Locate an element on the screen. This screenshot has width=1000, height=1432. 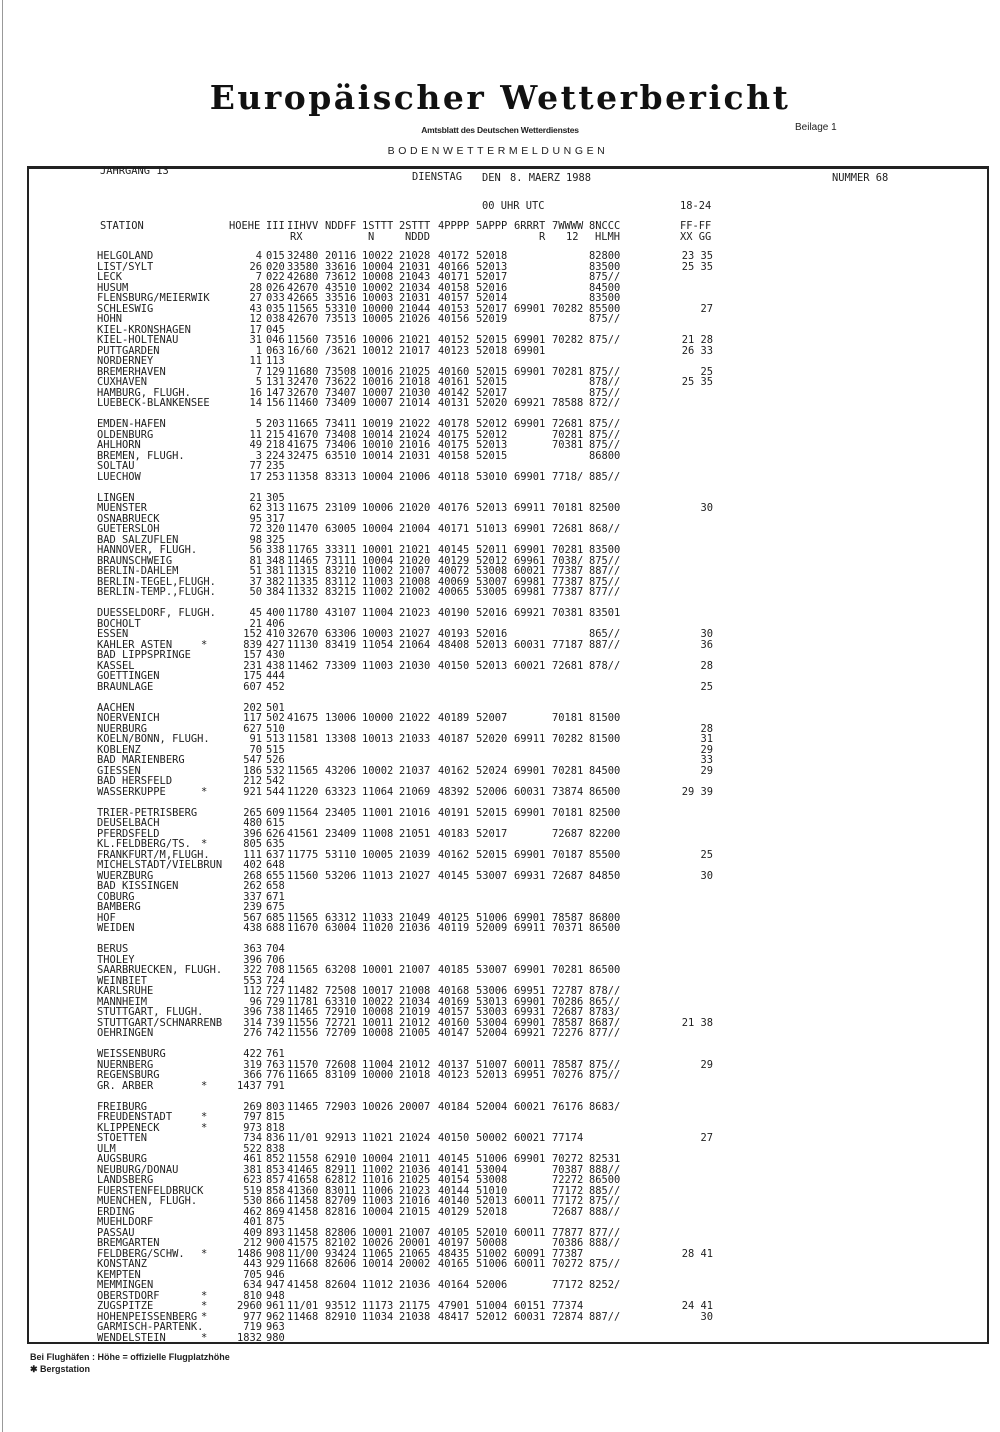
code-group: 21005 is located at coordinates (415, 1033).